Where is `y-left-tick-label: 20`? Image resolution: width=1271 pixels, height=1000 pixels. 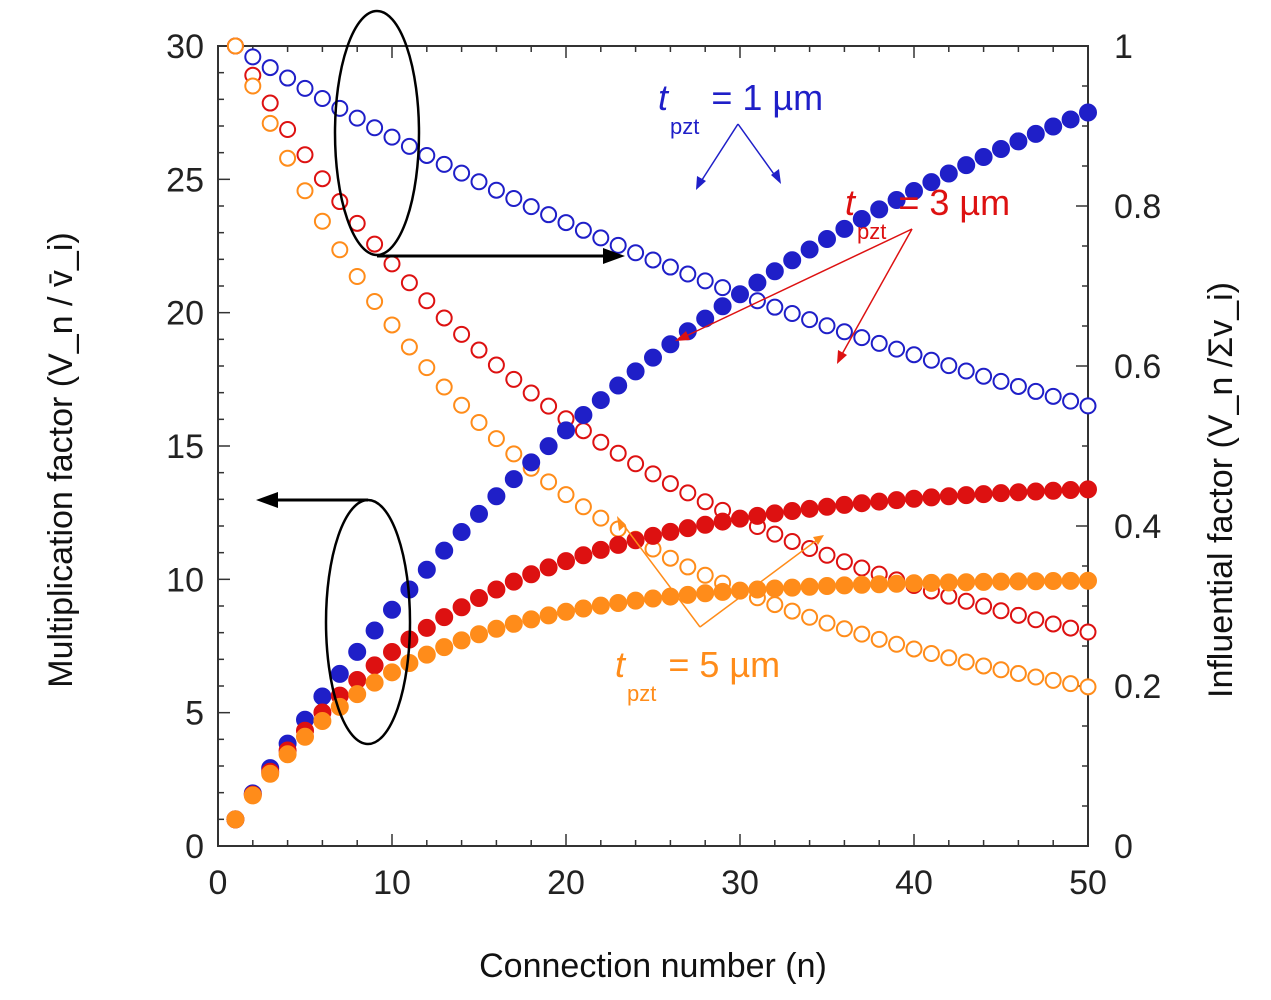
y-left-tick-label: 20 is located at coordinates (185, 314).